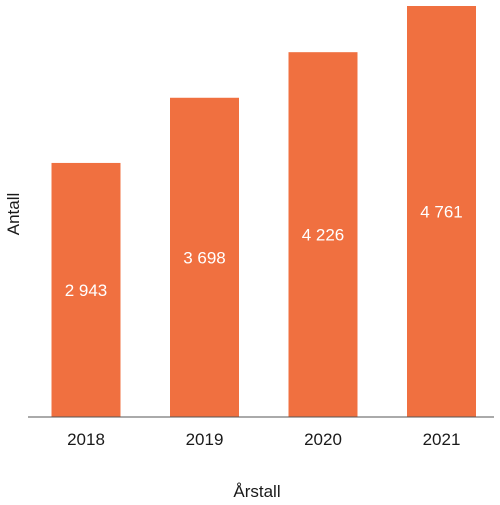 The width and height of the screenshot is (500, 505). I want to click on value-label-2020: 4 226, so click(323, 235).